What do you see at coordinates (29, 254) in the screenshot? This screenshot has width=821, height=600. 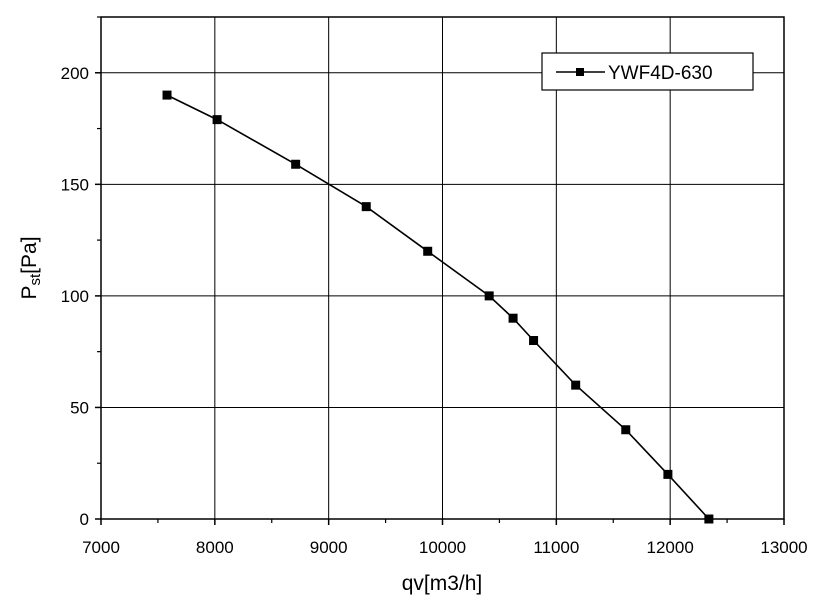 I see `y-axis-title-unit: [Pa]` at bounding box center [29, 254].